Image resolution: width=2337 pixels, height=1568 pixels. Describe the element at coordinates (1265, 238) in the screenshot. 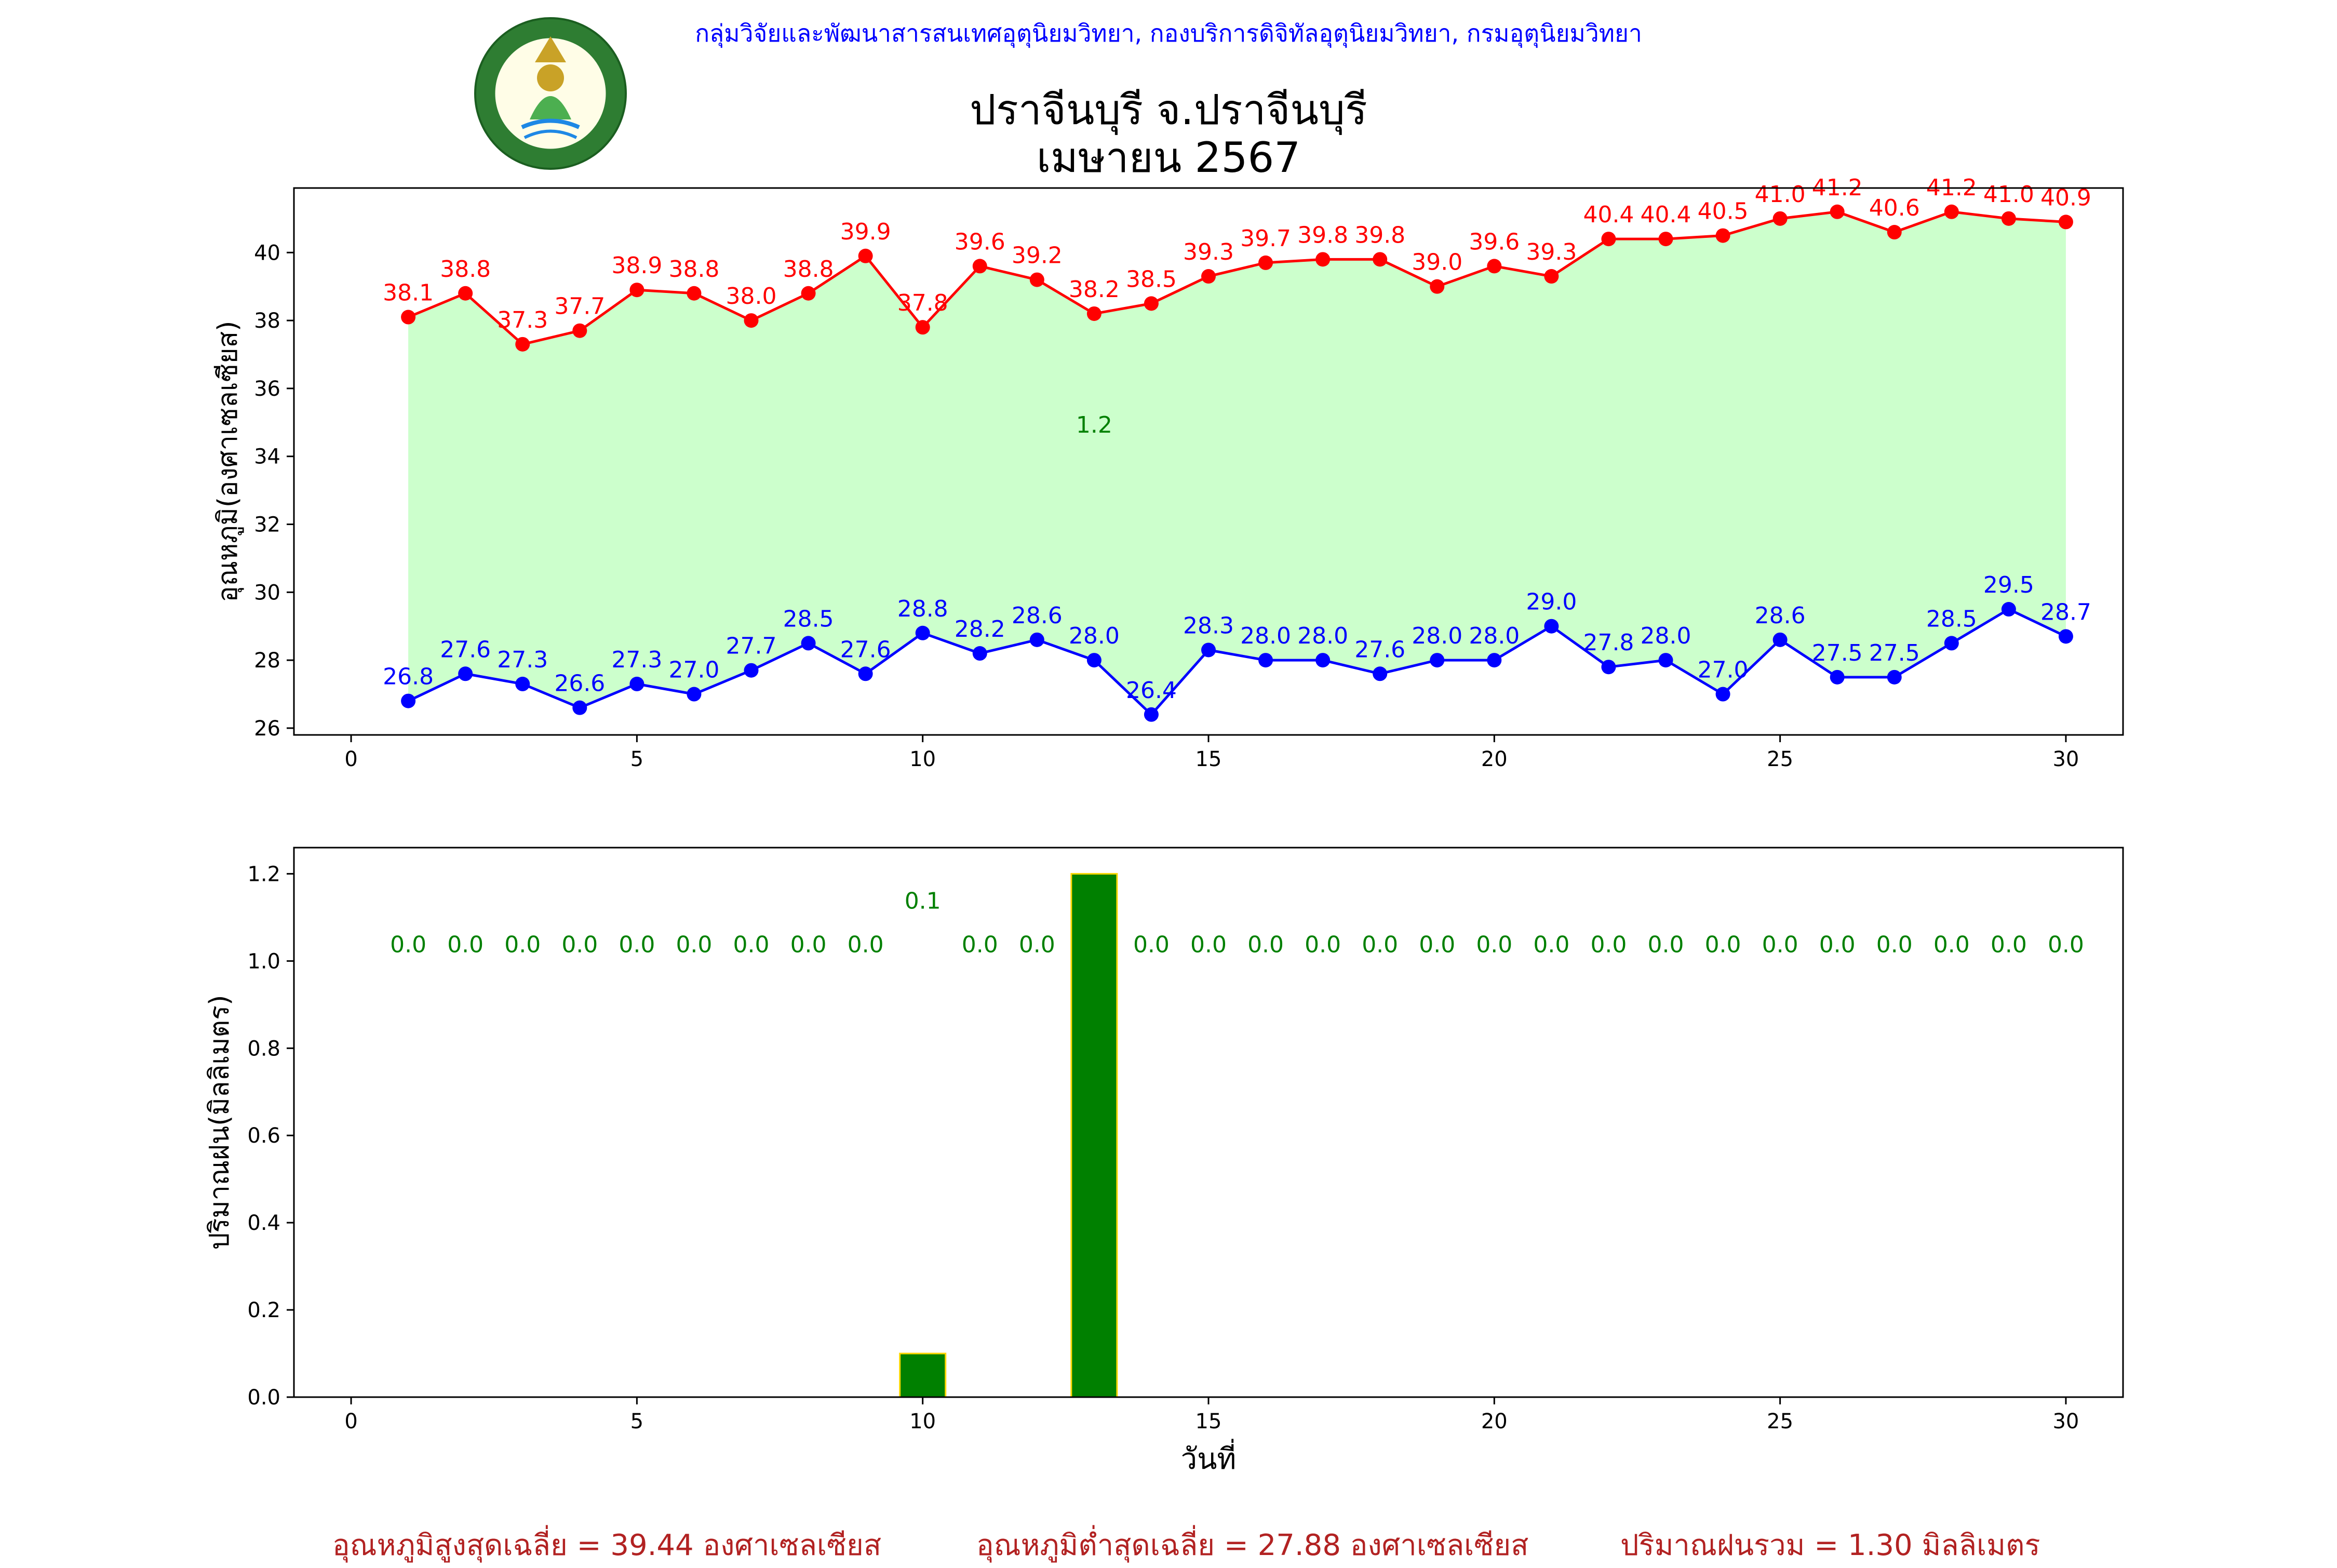

I see `max-temp-label: 39.7` at that location.